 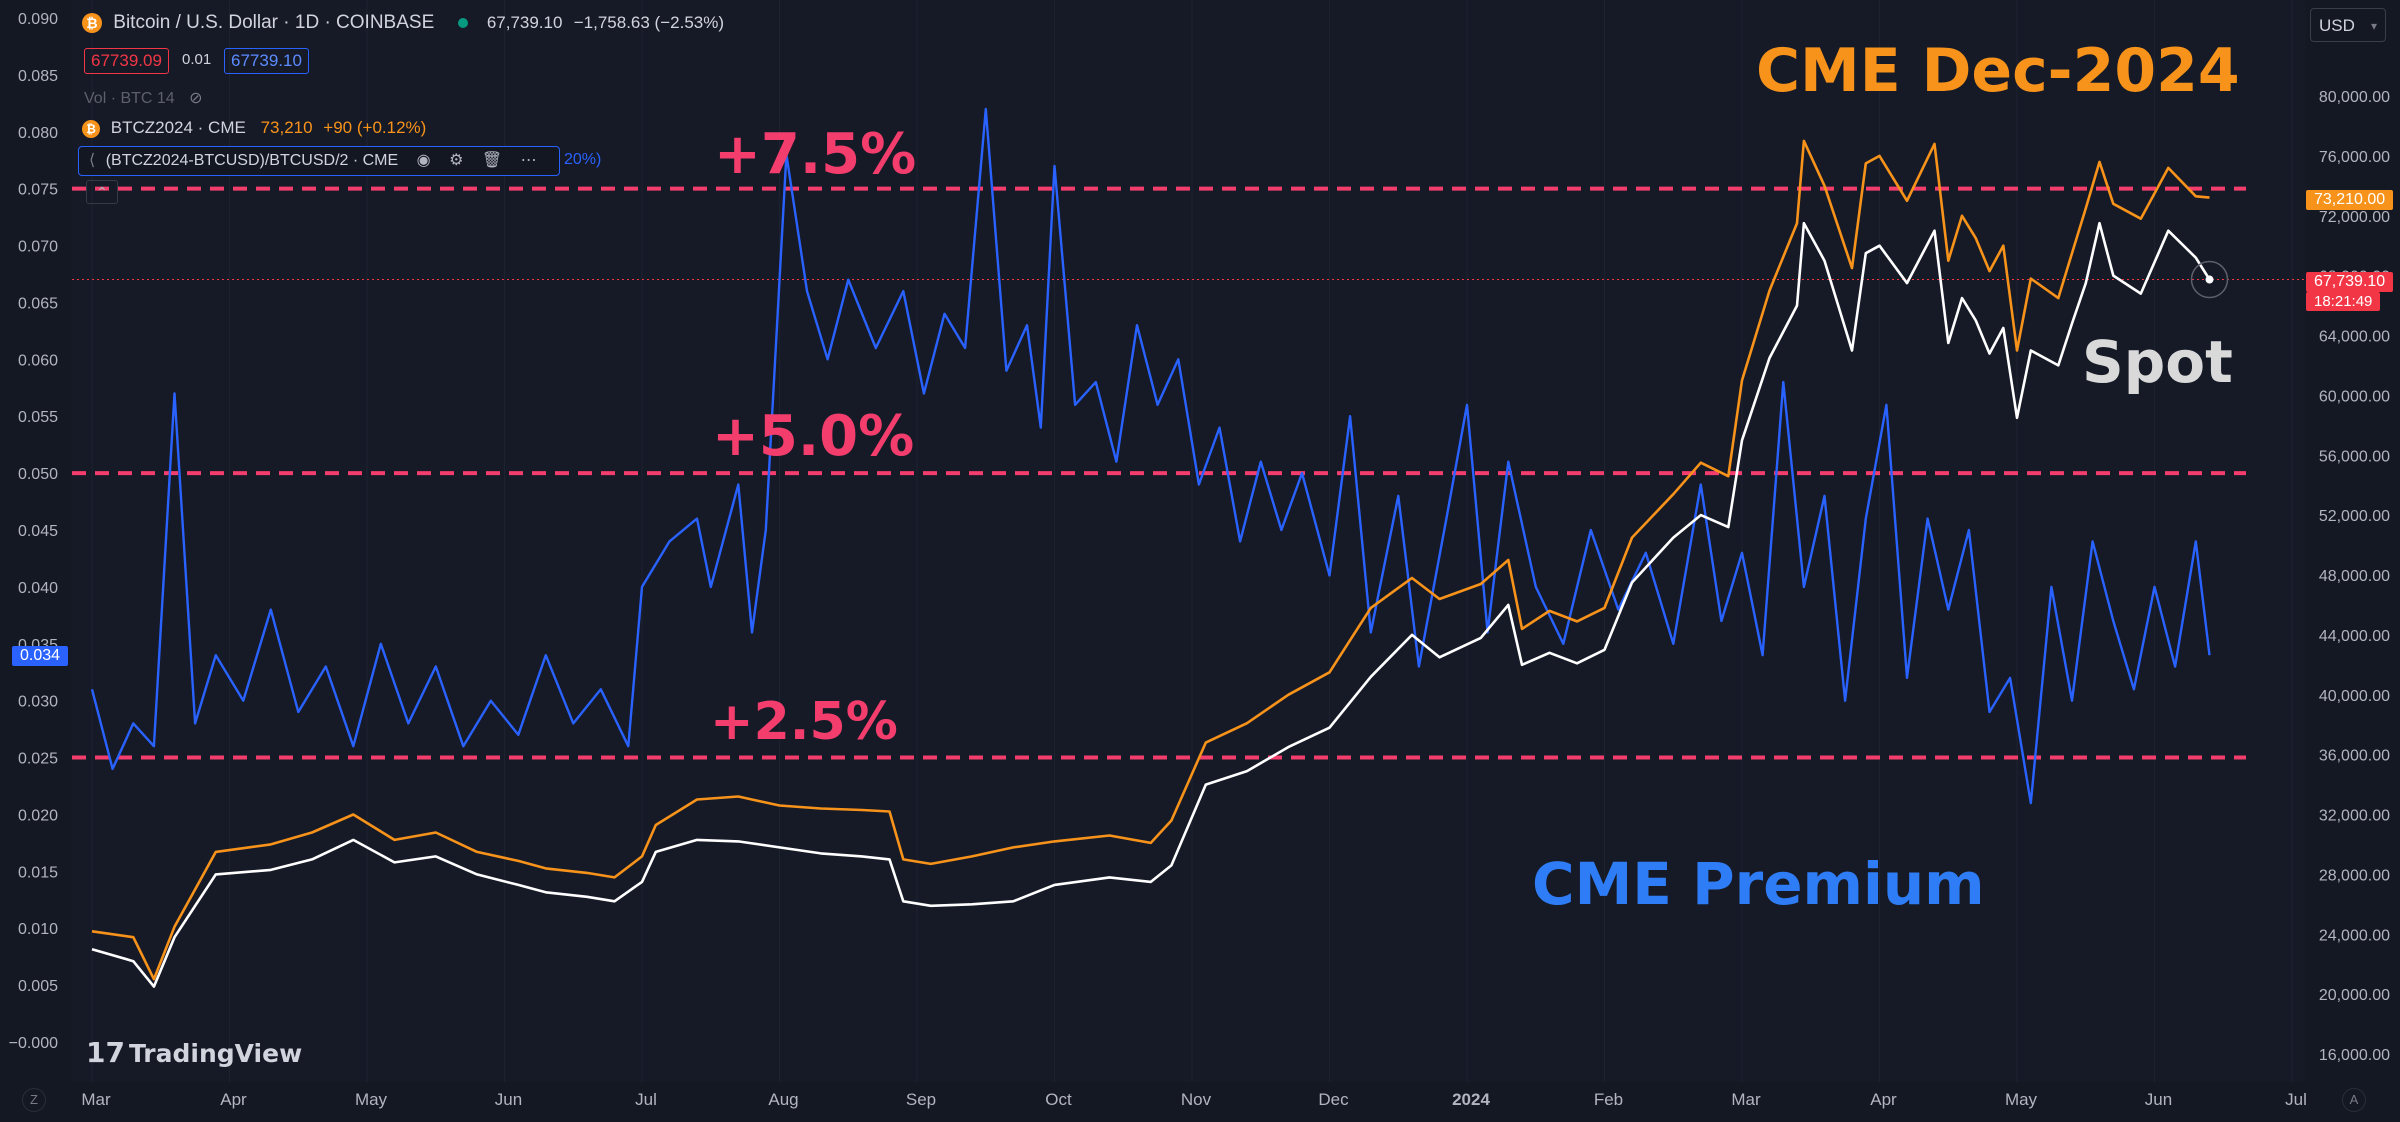 I want to click on market-open-icon, so click(x=462, y=23).